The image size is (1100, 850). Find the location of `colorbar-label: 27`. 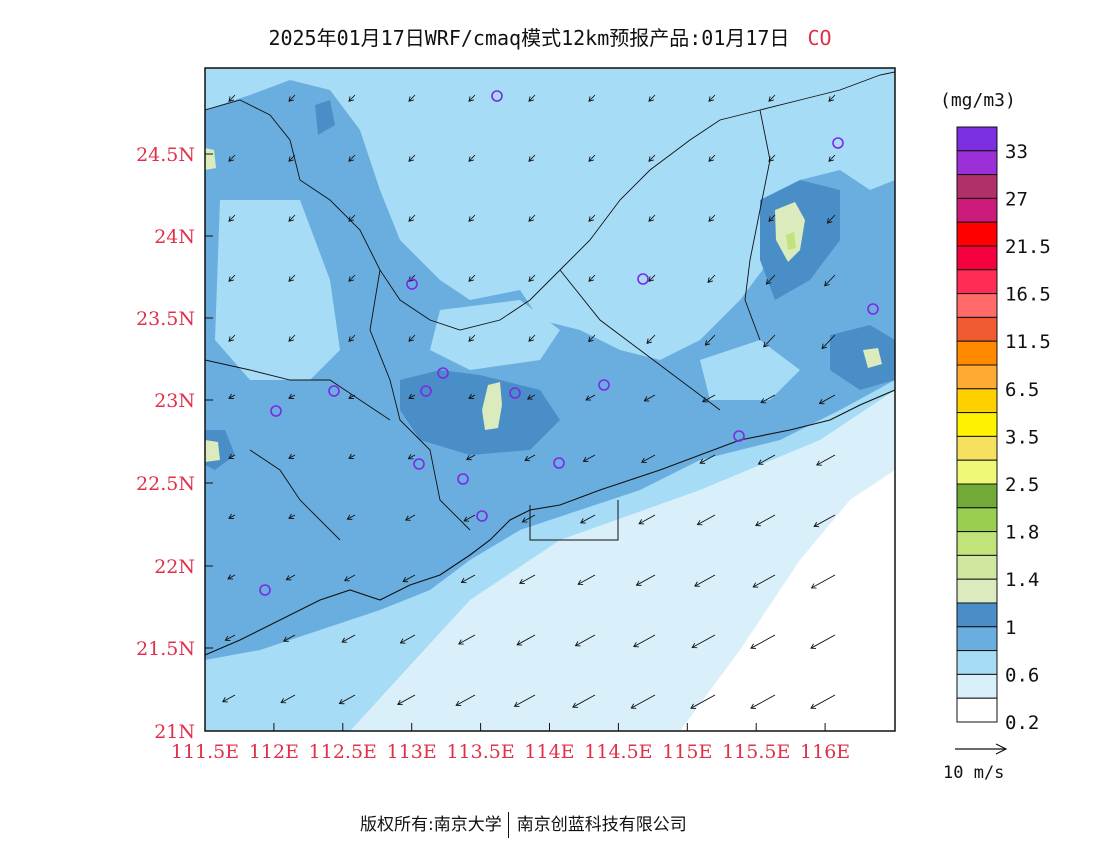

colorbar-label: 27 is located at coordinates (1016, 199).